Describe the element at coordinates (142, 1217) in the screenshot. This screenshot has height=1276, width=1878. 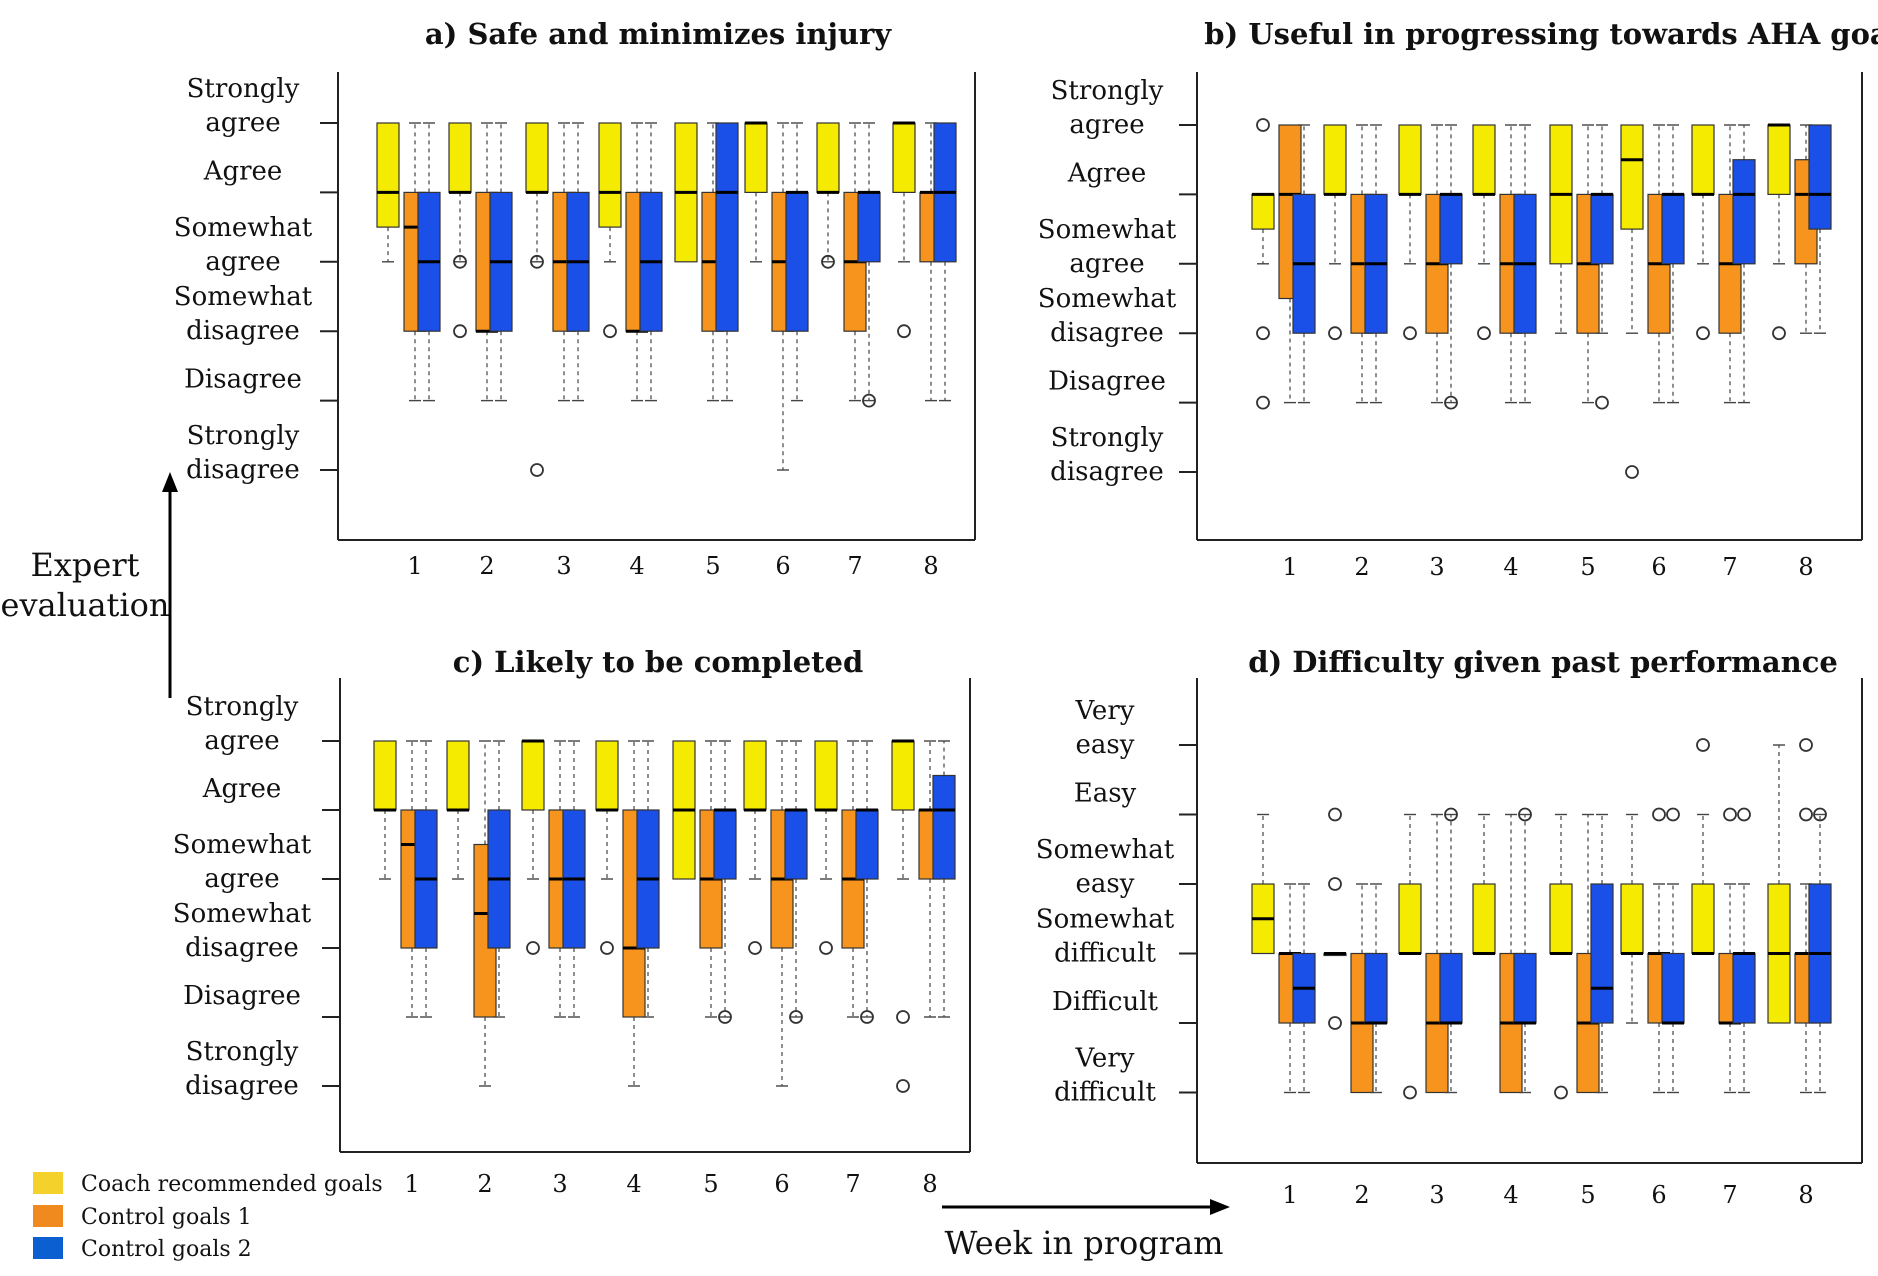
I see `legend-item-control1: Control goals 1` at that location.